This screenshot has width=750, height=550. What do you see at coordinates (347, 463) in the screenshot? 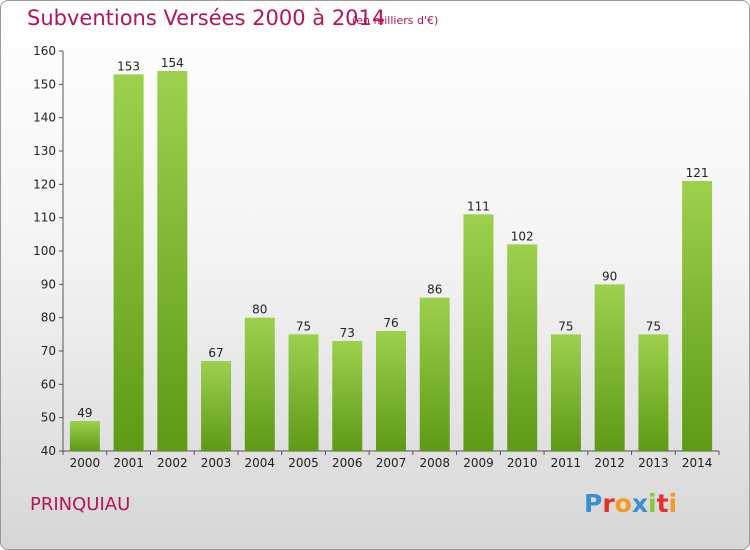
I see `x-tick-label-2006: 2006` at bounding box center [347, 463].